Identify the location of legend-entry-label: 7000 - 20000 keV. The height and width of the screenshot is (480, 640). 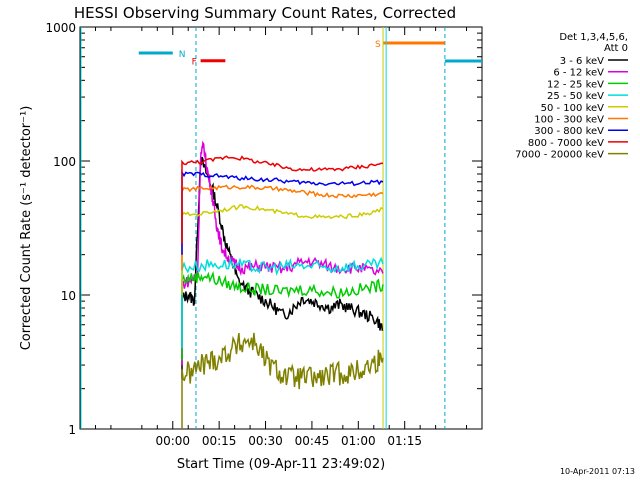
(559, 155).